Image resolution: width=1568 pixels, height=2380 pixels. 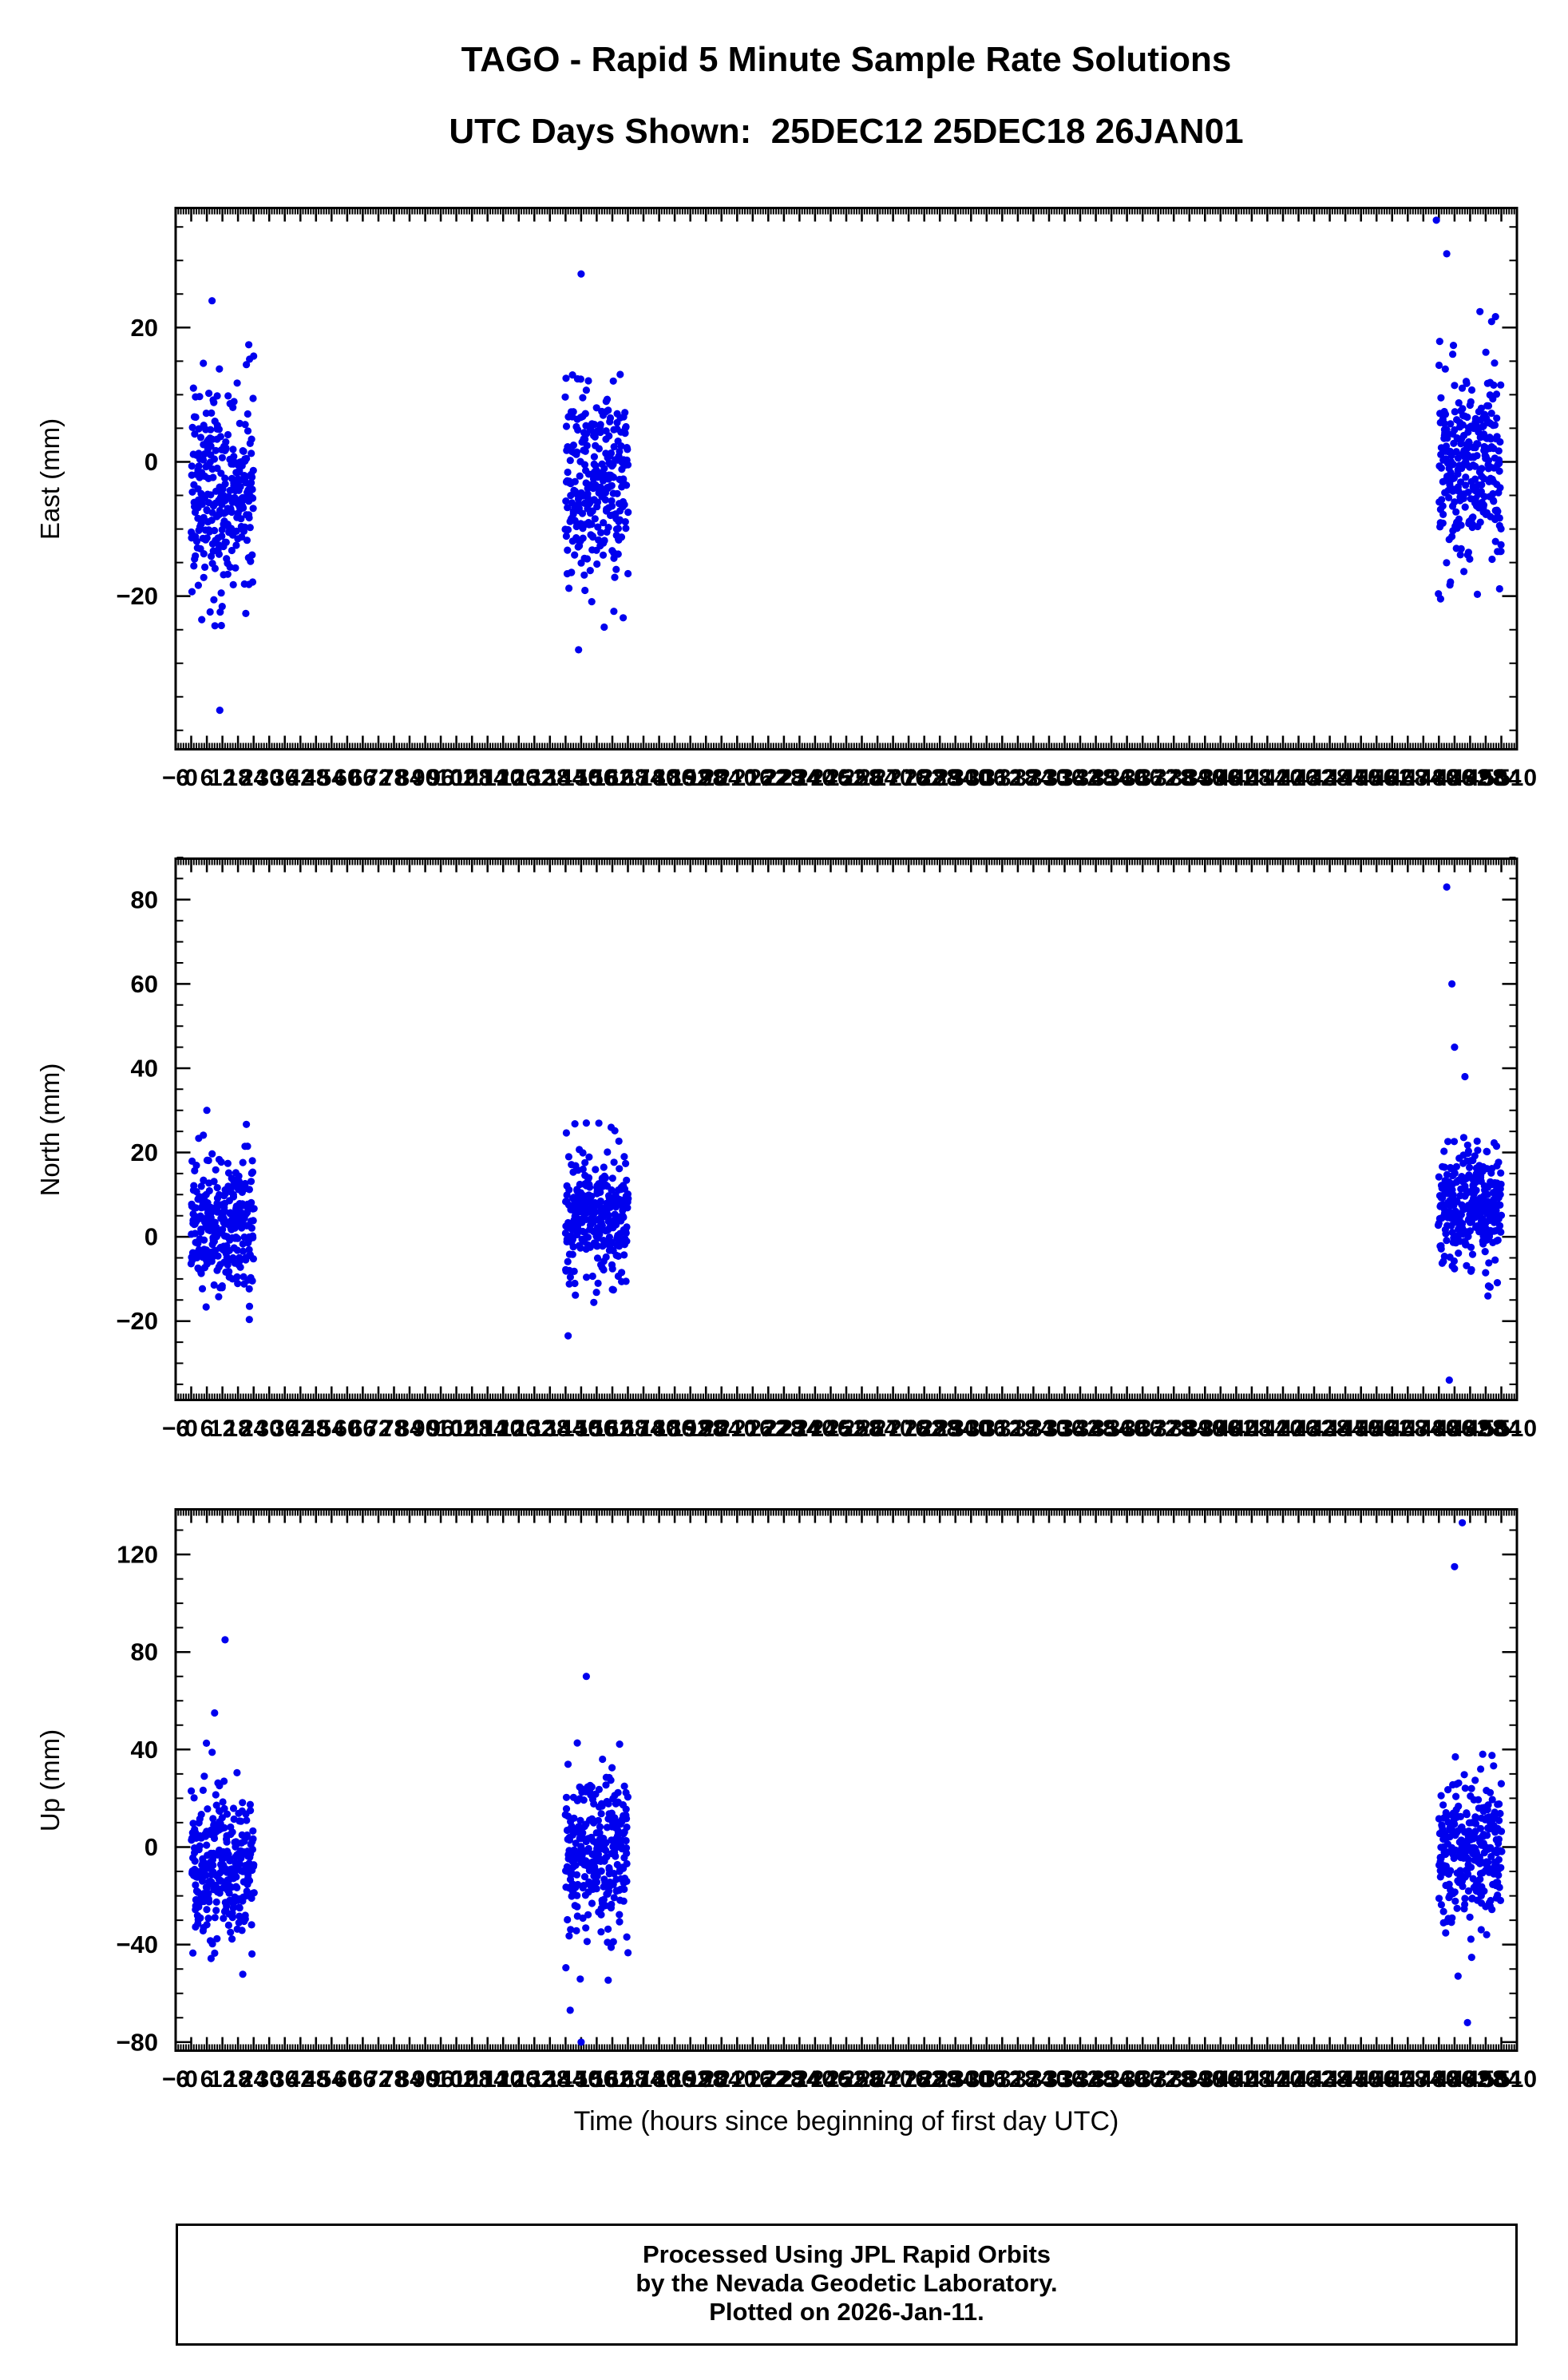 I want to click on x-tick-label: 294, so click(x=956, y=1429).